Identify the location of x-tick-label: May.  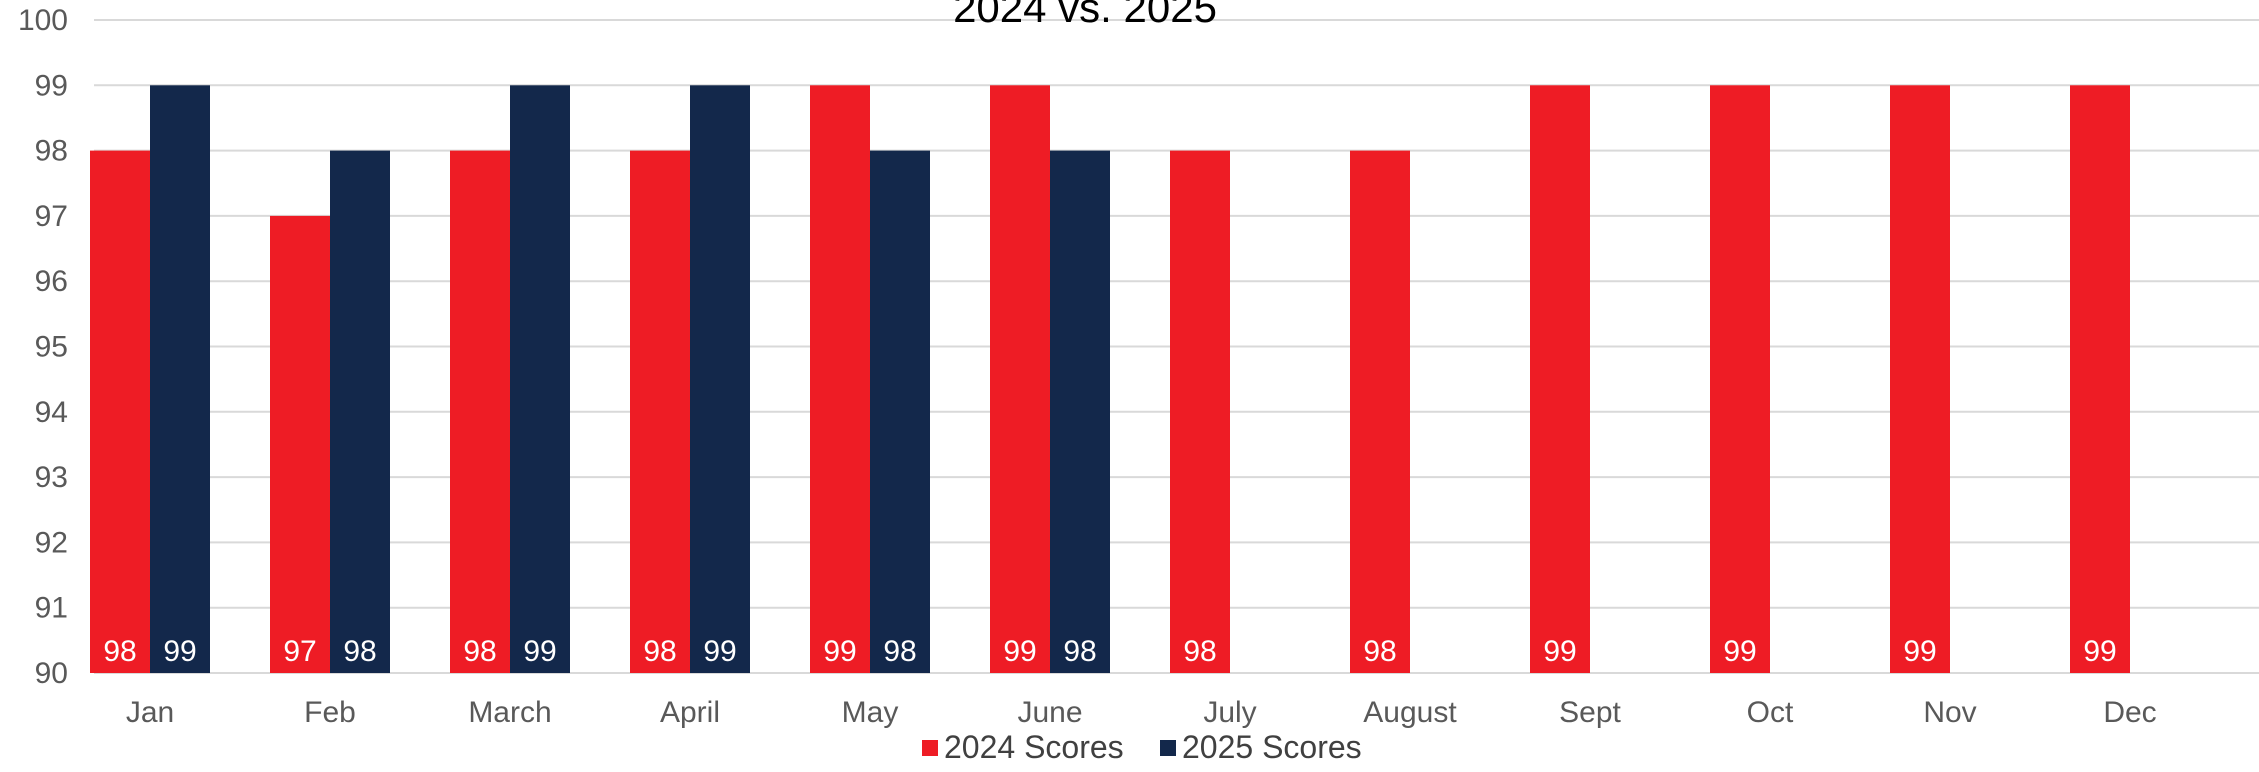
(870, 712).